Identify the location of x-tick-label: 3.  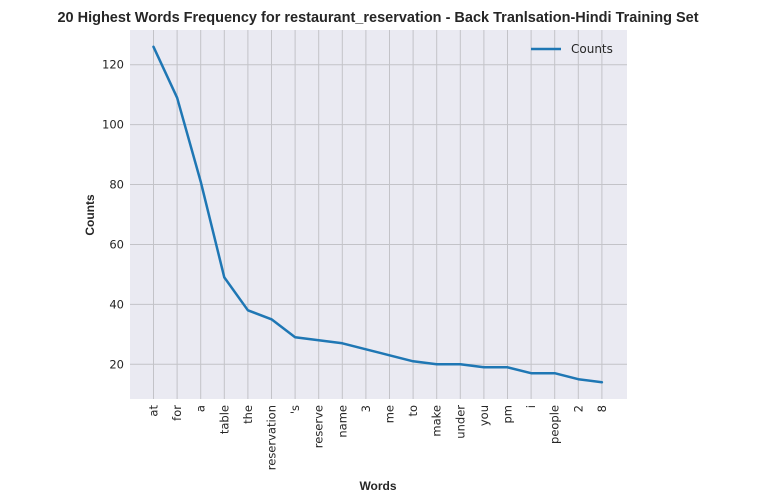
(366, 408).